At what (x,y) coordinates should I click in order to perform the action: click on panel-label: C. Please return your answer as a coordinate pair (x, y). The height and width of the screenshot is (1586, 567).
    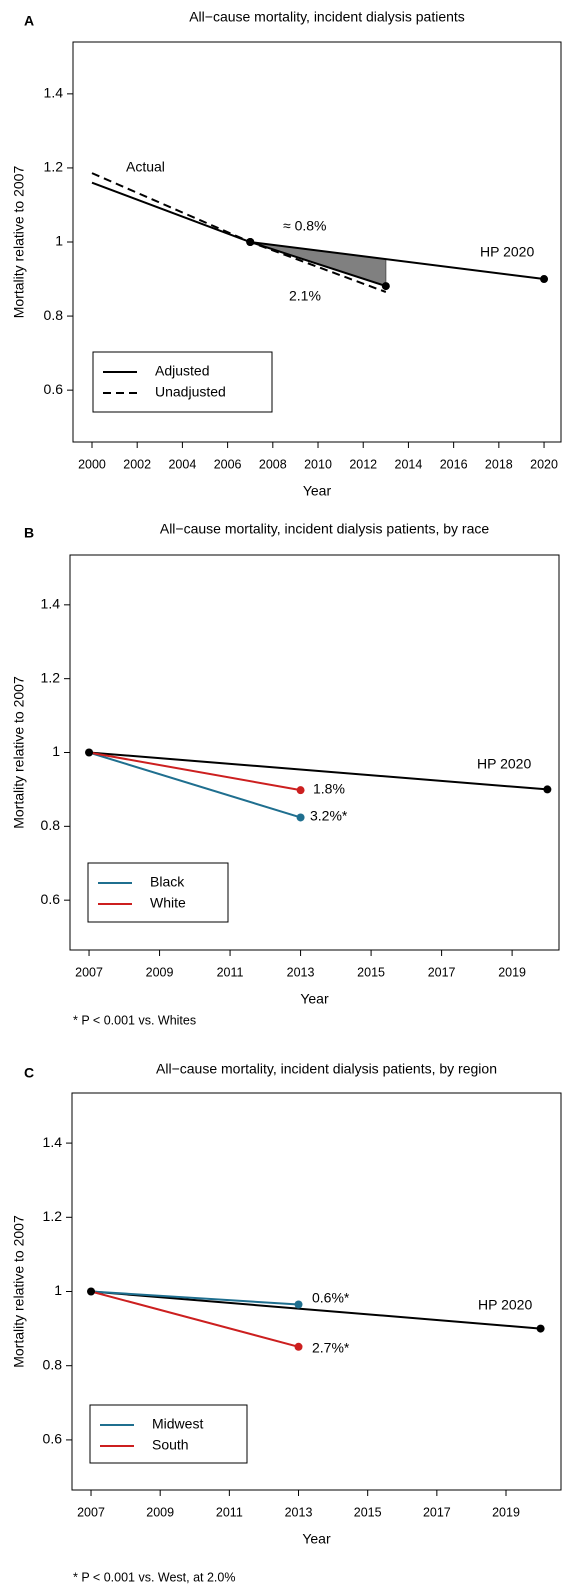
    Looking at the image, I should click on (29, 1073).